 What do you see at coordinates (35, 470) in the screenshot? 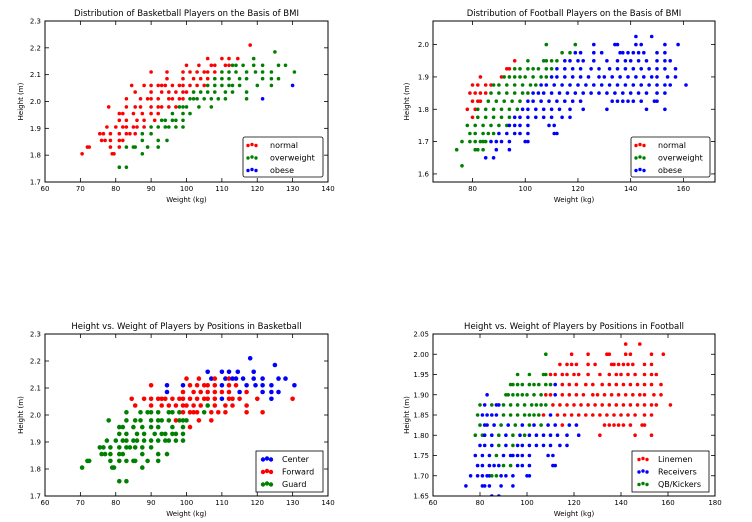
I see `y-tick-label: 1.8` at bounding box center [35, 470].